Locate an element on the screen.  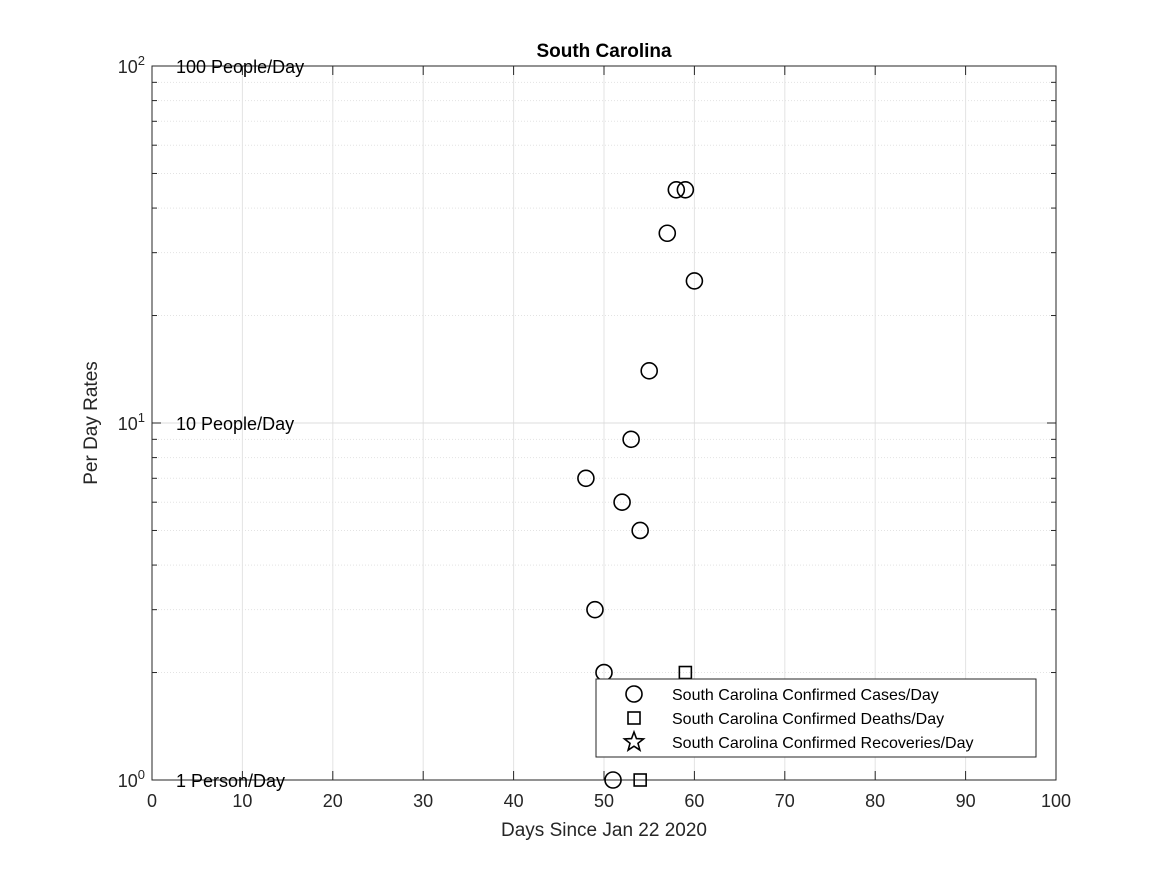
x-tick-label: 40 is located at coordinates (514, 801).